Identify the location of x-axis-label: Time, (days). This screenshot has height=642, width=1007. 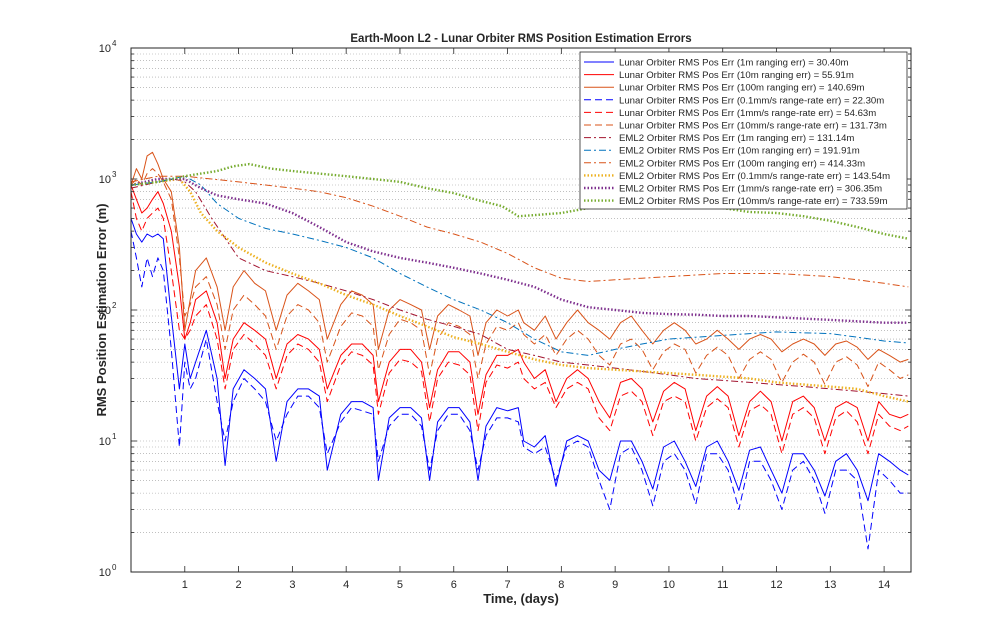
(521, 598).